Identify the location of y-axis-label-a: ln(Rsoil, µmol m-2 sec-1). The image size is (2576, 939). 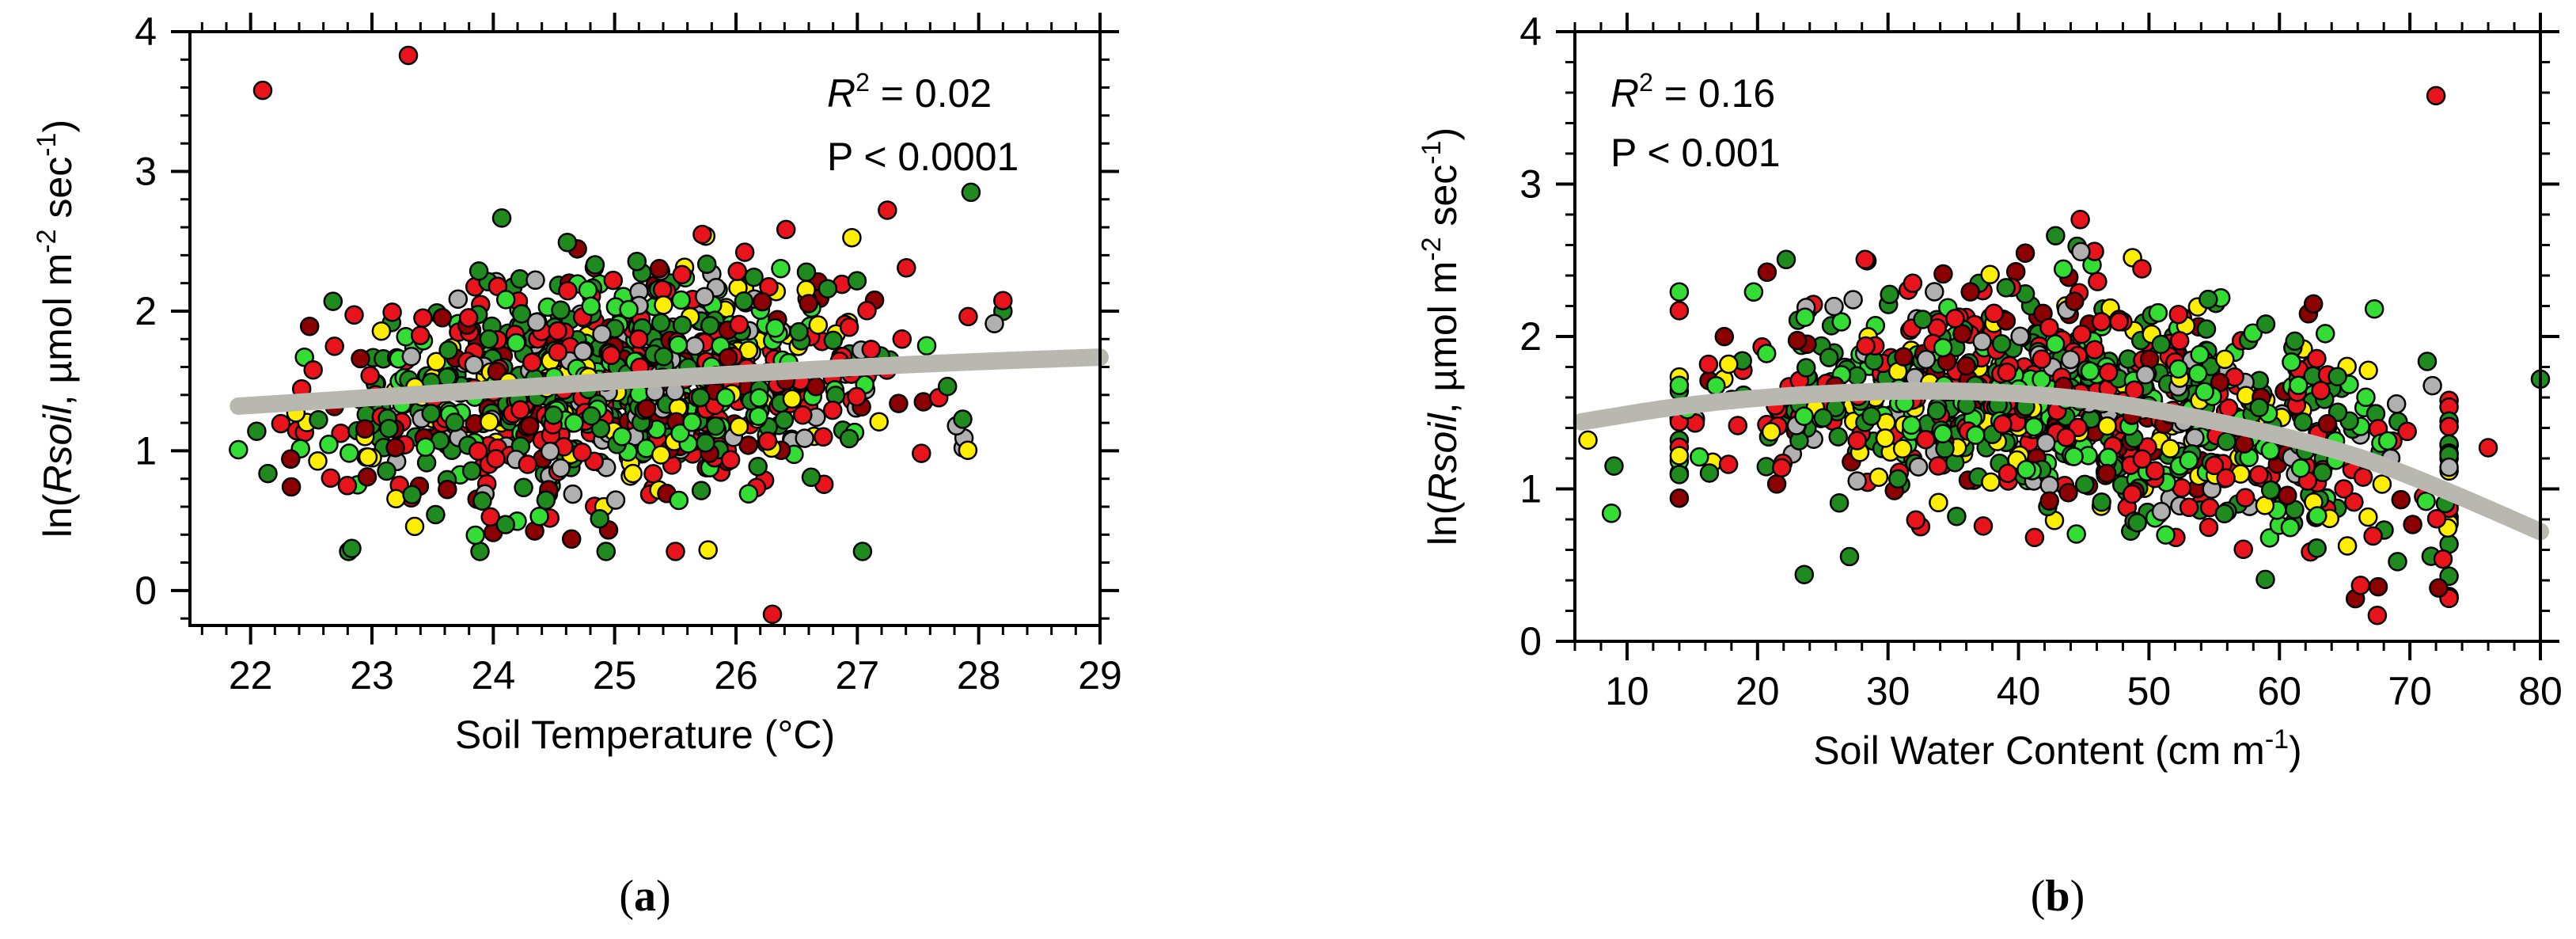
(56, 329).